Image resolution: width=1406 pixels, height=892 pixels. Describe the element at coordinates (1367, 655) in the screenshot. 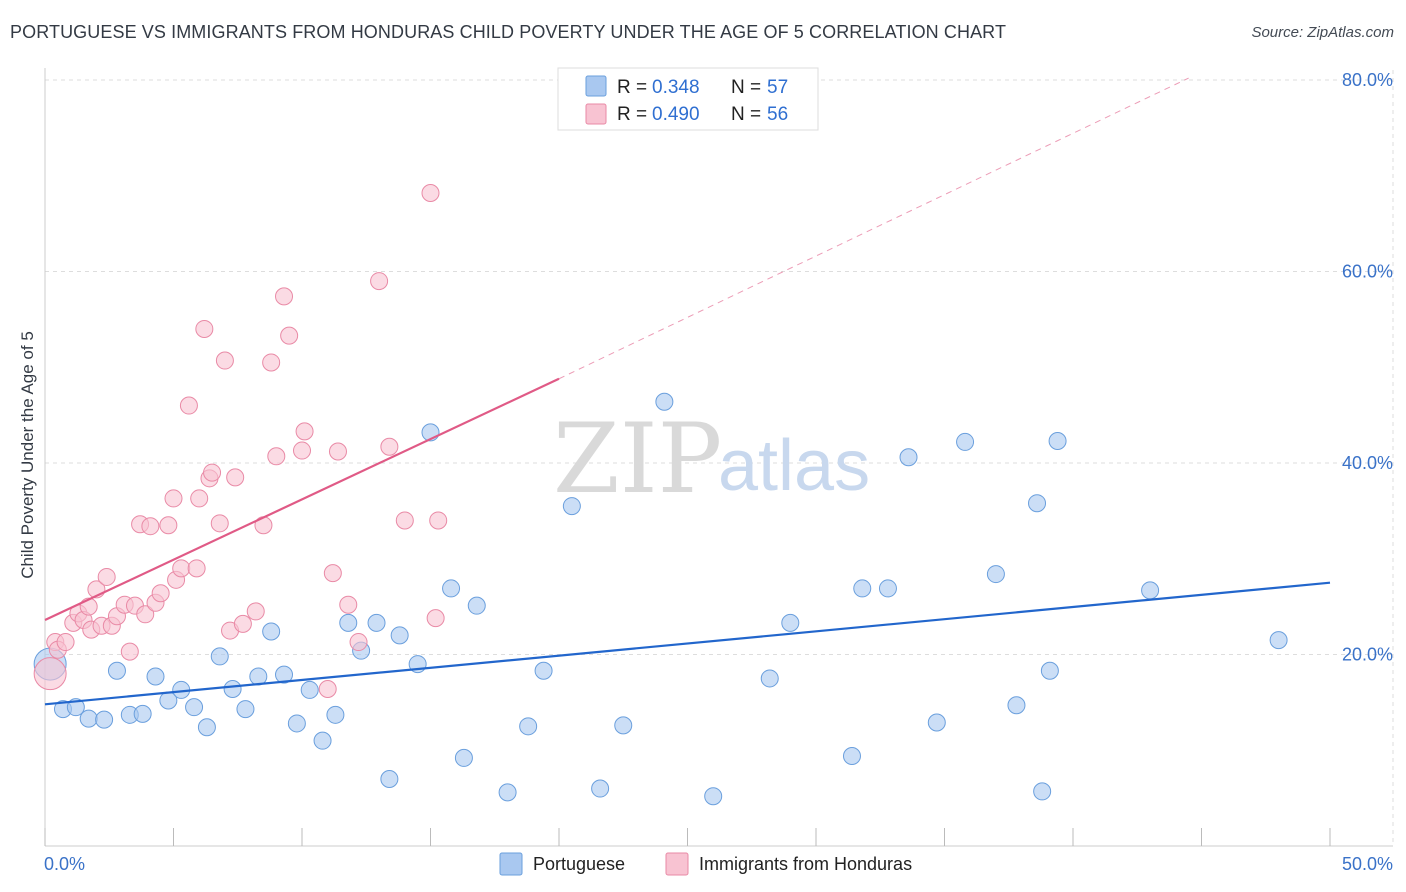

I see `y-tick-label-20: 20.0%` at that location.